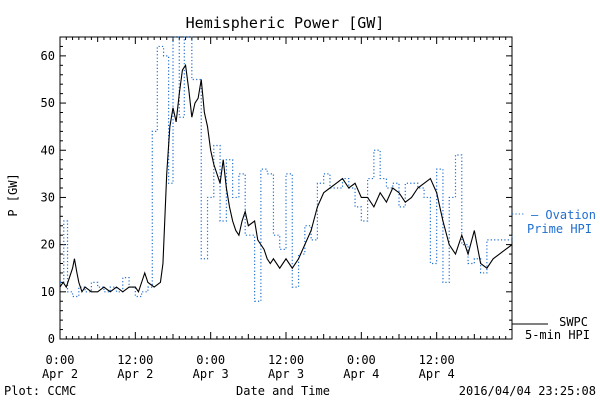 The height and width of the screenshot is (400, 600). I want to click on legend-swpc-line2: 5-min HPI, so click(557, 335).